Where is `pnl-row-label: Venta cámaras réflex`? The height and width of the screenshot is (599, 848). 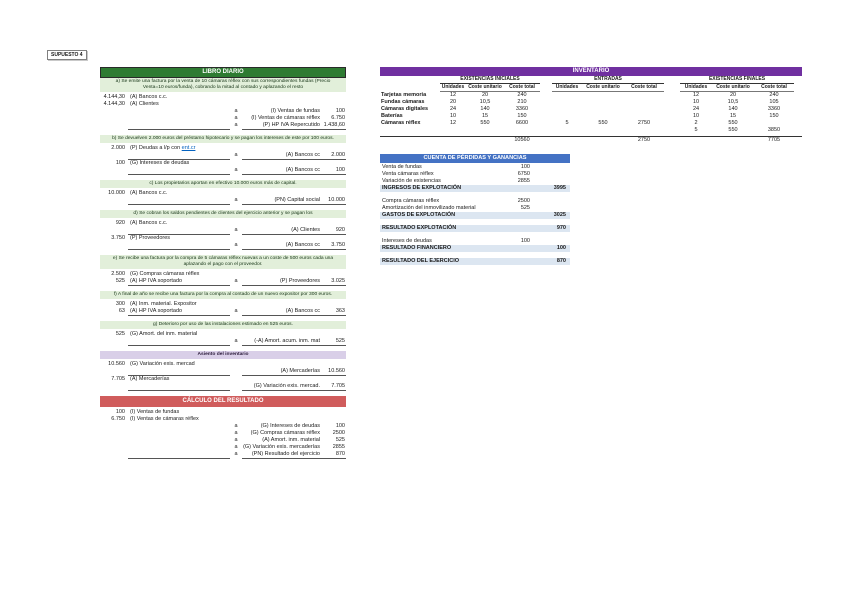
pnl-row-label: Venta cámaras réflex is located at coordinates (408, 174).